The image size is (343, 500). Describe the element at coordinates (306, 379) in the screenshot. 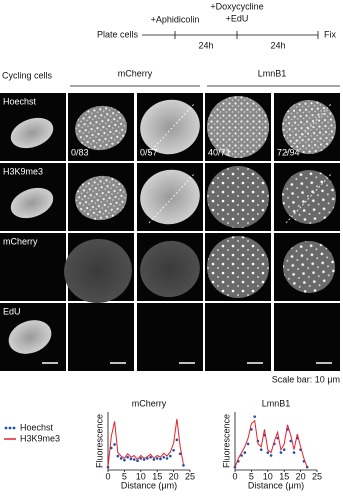

I see `scale-bar-note: Scale bar: 10 μm` at that location.